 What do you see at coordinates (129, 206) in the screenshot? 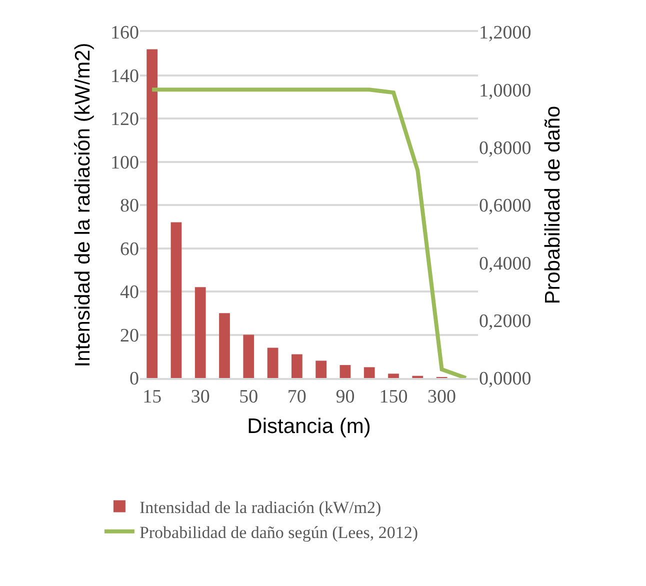
I see `y-tick-label: 80` at bounding box center [129, 206].